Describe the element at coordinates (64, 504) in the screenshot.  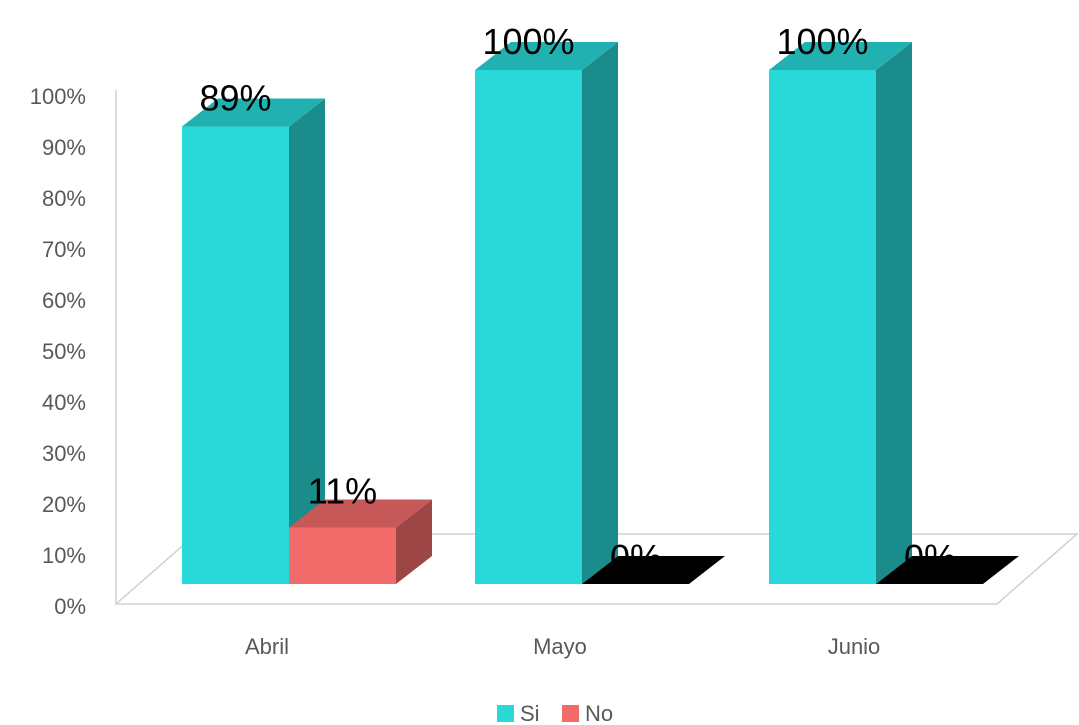
I see `y-tick-label: 20%` at that location.